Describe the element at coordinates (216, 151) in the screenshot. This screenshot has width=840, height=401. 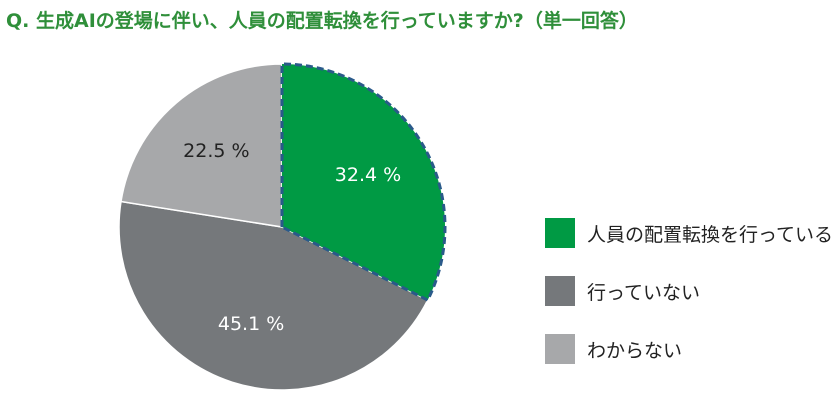
I see `slice-value-label: 22.5 %` at that location.